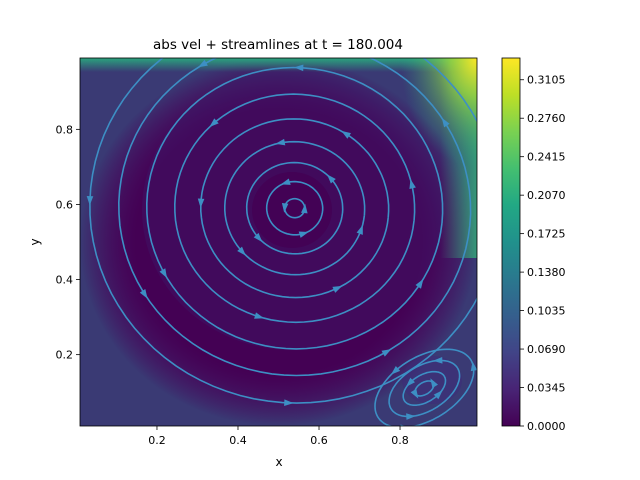  What do you see at coordinates (157, 440) in the screenshot?
I see `x-tick-label: 0.2` at bounding box center [157, 440].